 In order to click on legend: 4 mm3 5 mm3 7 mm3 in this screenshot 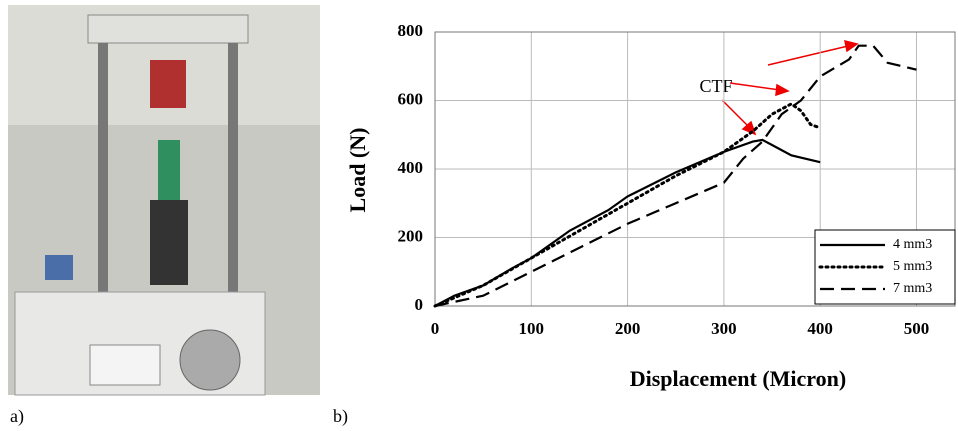, I will do `click(885, 267)`.